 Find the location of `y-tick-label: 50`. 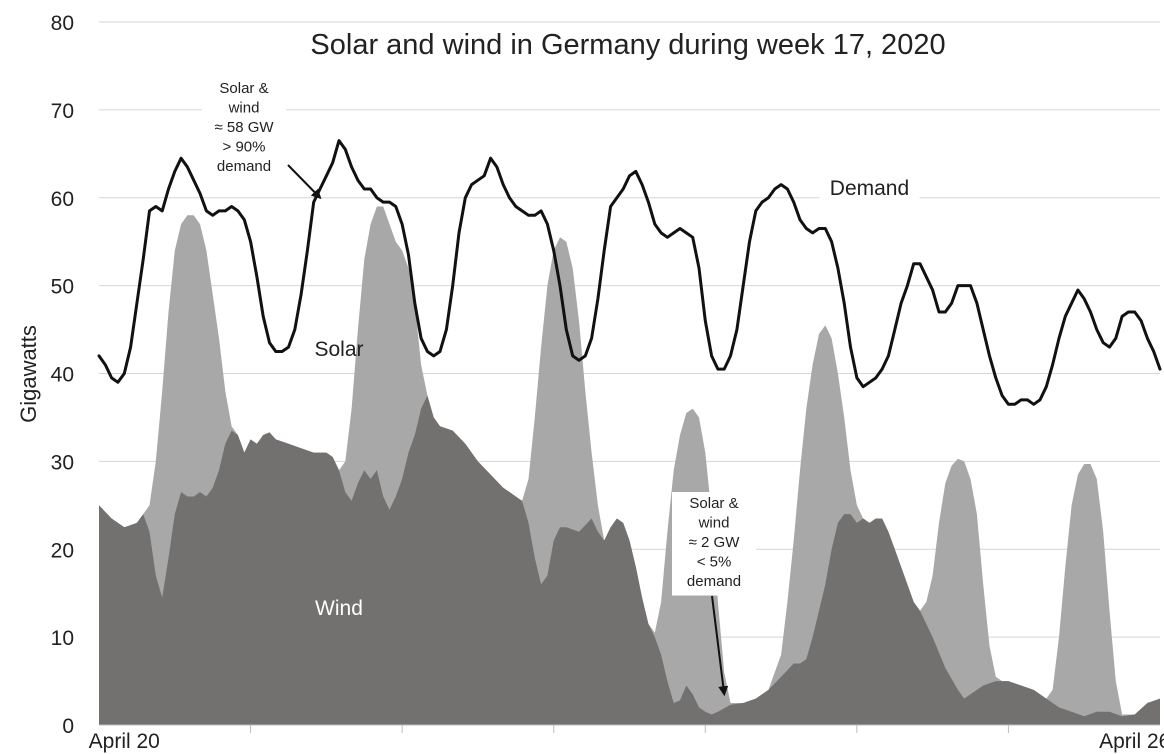

y-tick-label: 50 is located at coordinates (62, 287).